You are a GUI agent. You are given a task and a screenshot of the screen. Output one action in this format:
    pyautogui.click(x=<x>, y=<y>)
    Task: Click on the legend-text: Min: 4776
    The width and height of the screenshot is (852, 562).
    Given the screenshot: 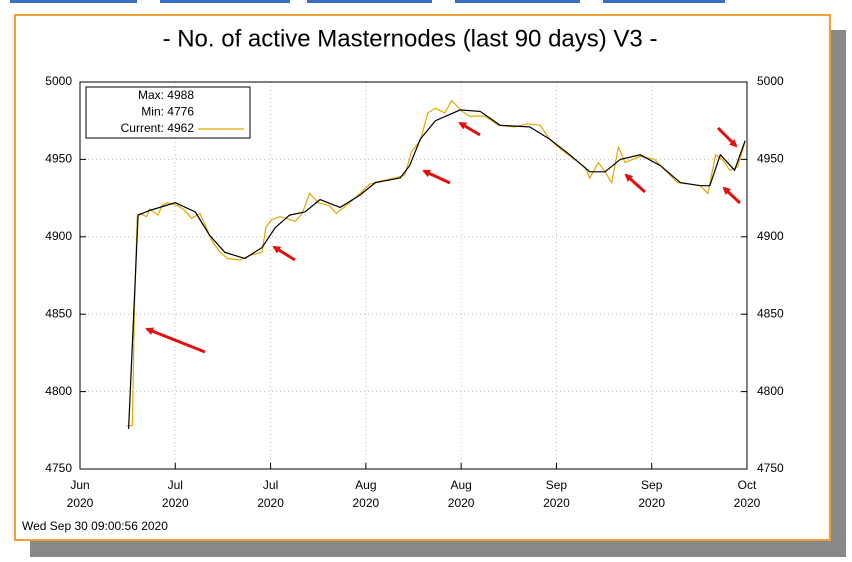 What is the action you would take?
    pyautogui.click(x=167, y=112)
    